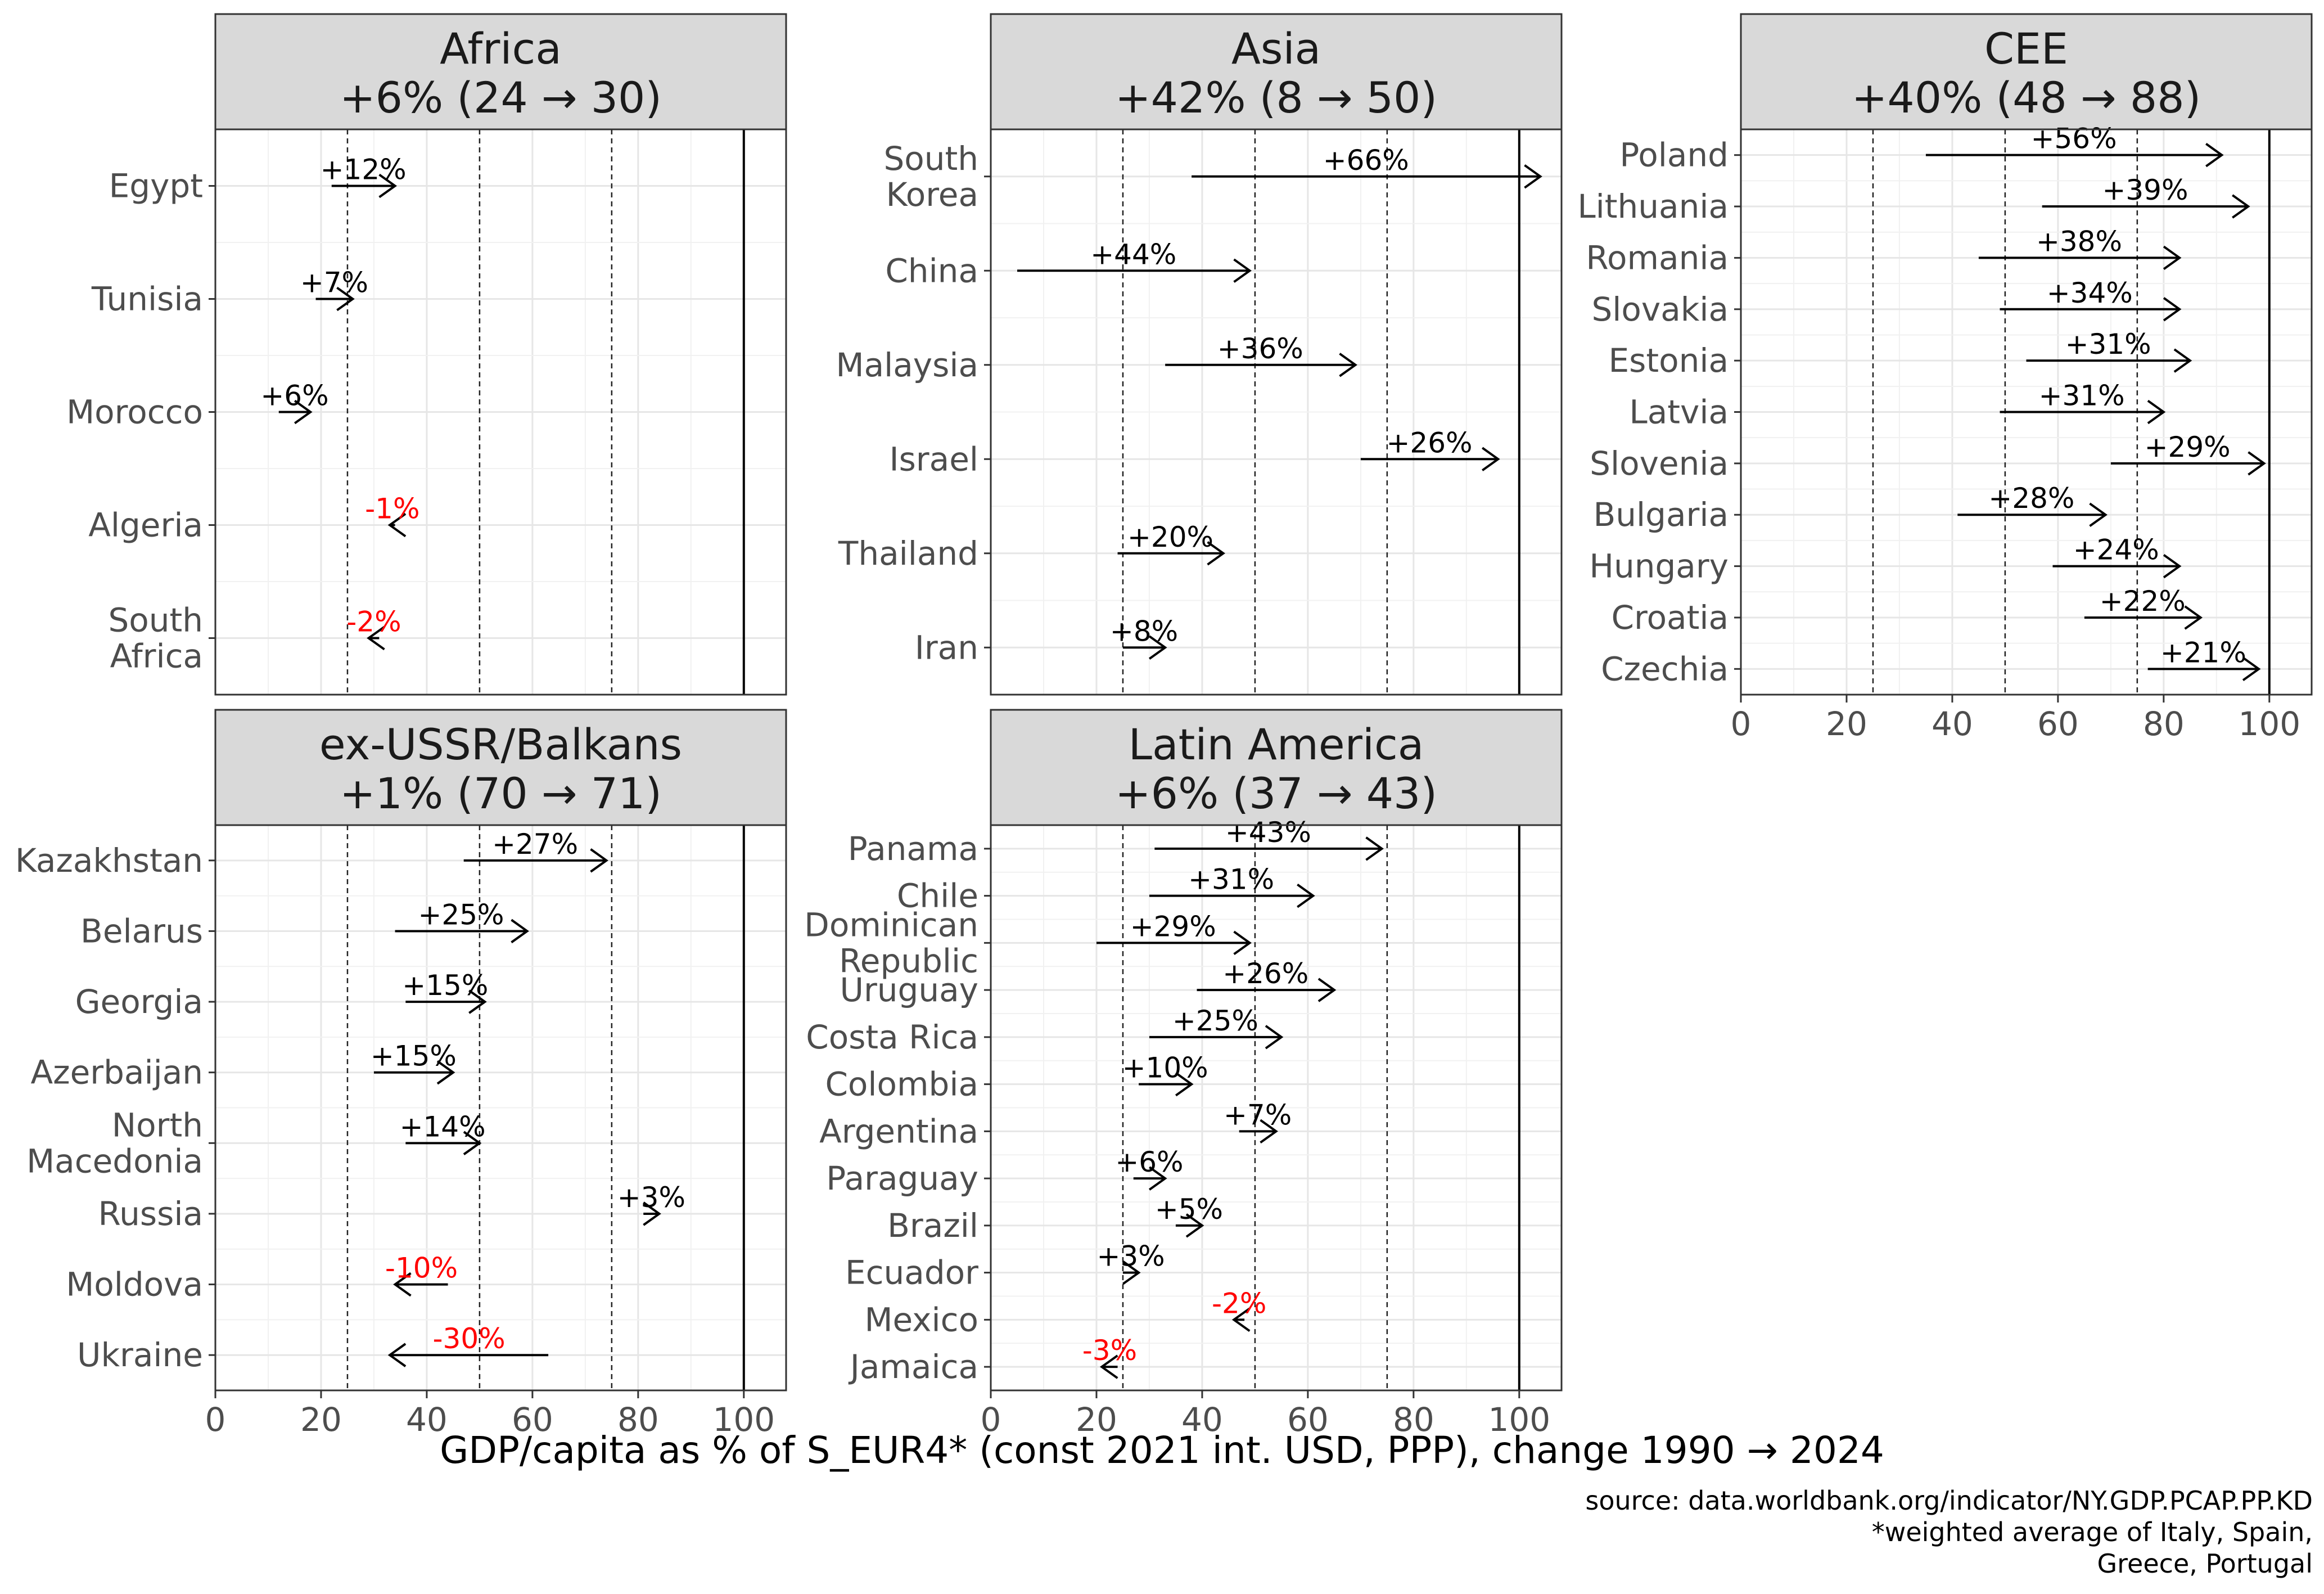  I want to click on country-label: Malaysia, so click(907, 365).